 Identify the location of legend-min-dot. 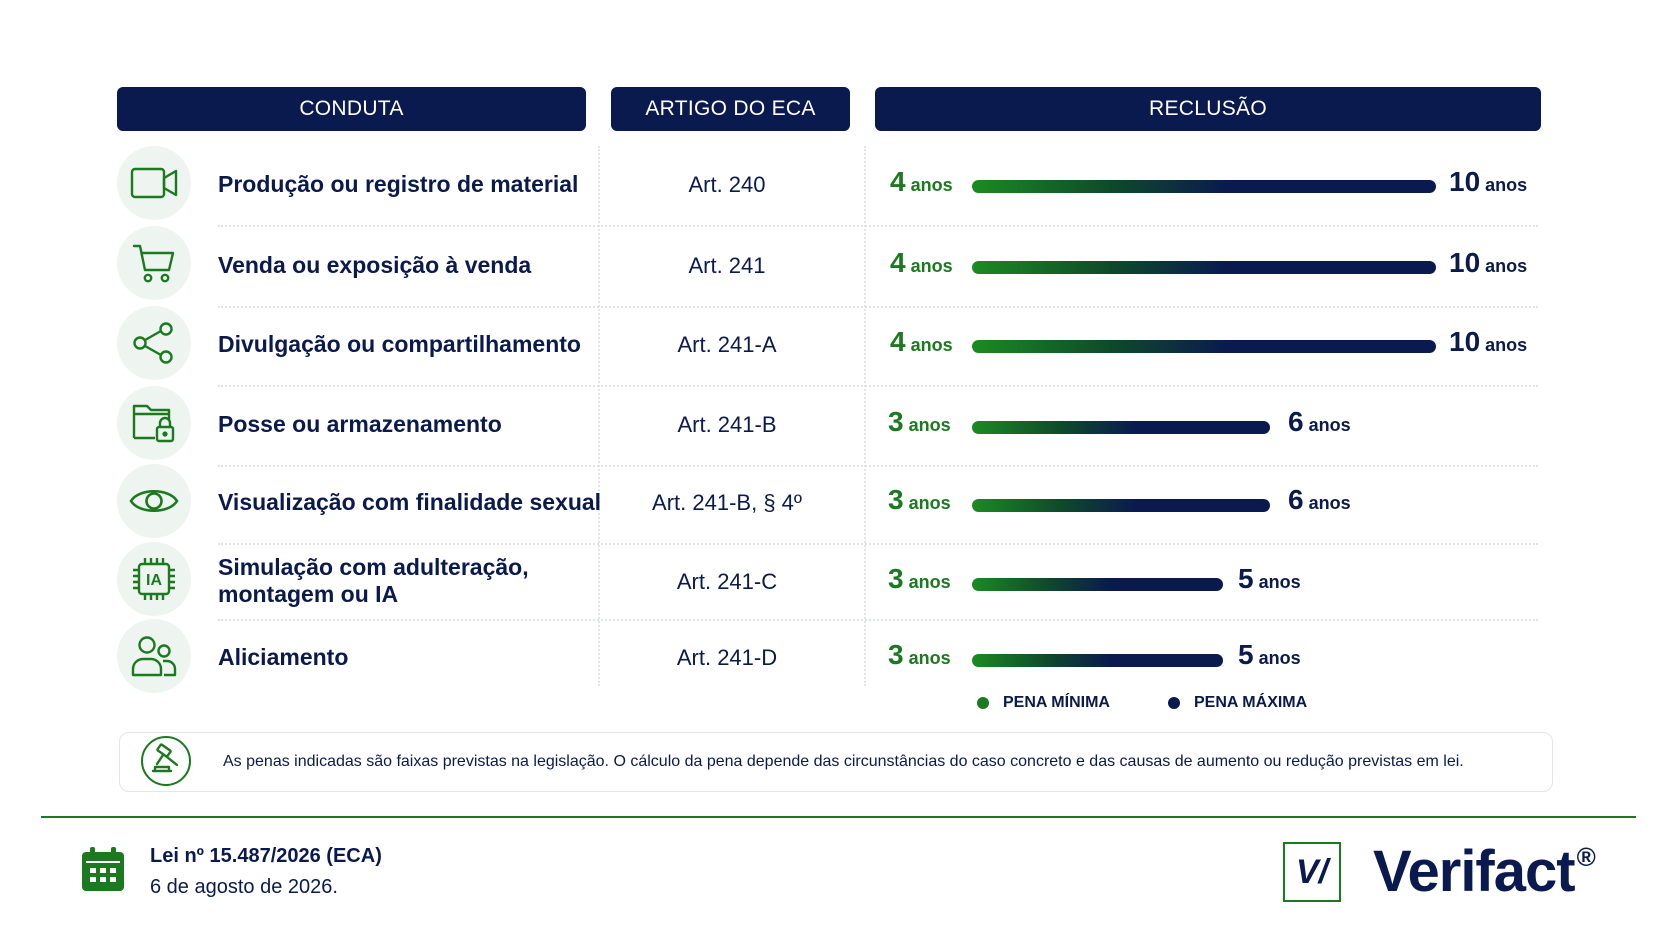
(983, 703).